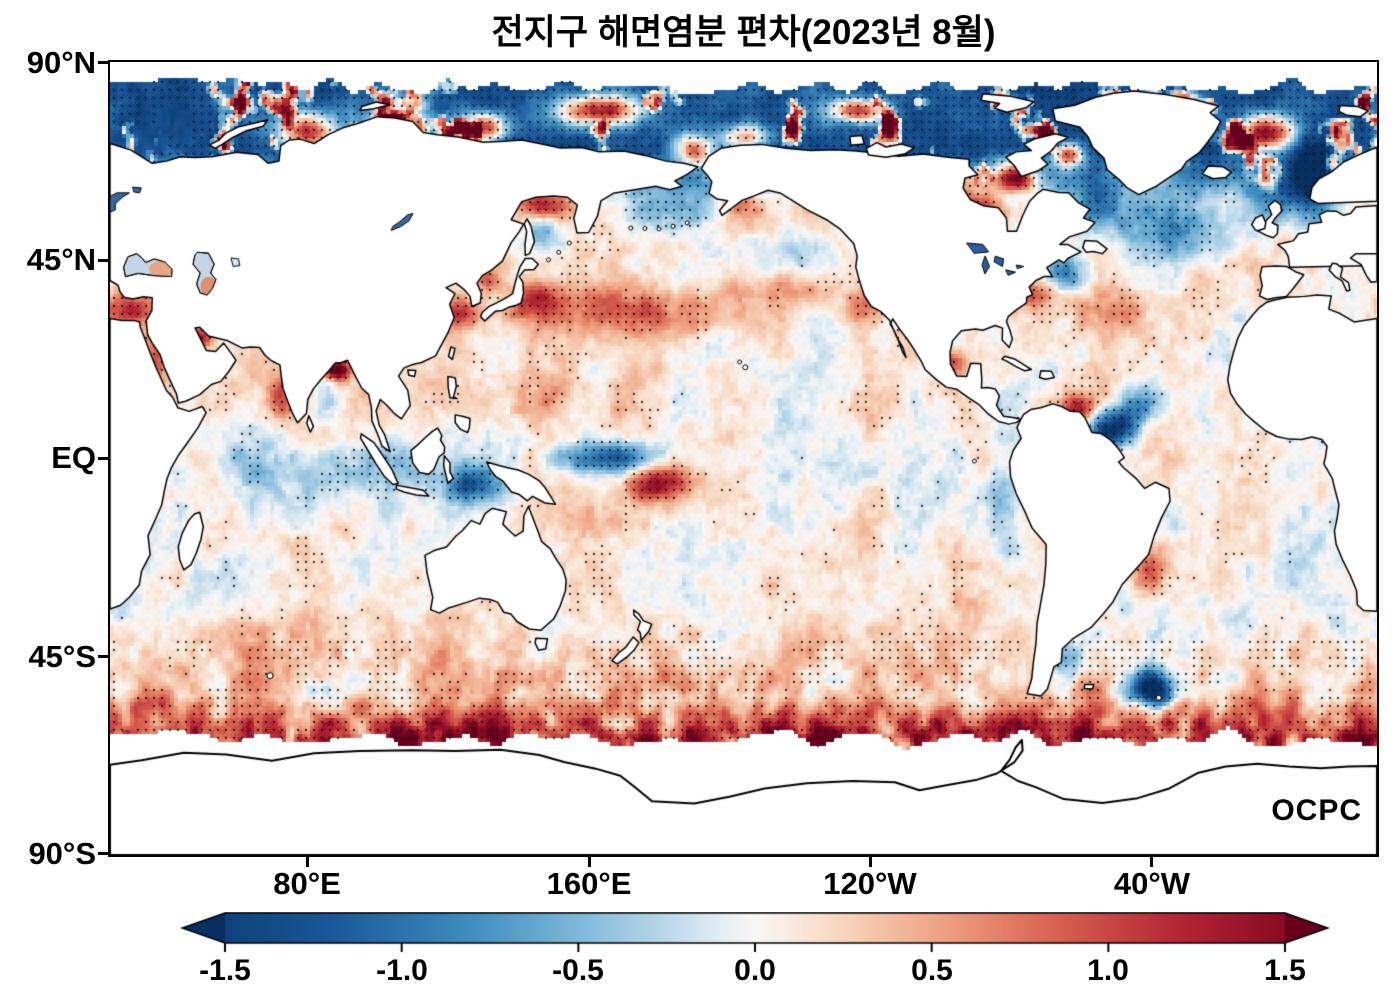 The width and height of the screenshot is (1400, 1001). Describe the element at coordinates (402, 970) in the screenshot. I see `colorbar-tick-label: -1.0` at that location.